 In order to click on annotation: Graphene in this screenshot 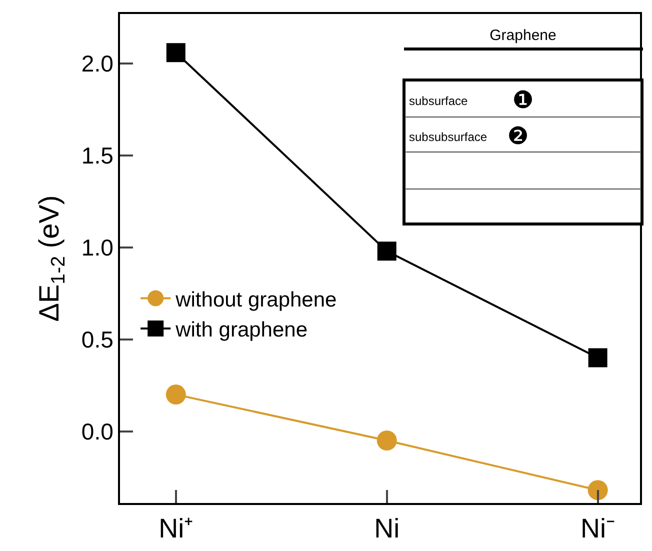, I will do `click(523, 35)`.